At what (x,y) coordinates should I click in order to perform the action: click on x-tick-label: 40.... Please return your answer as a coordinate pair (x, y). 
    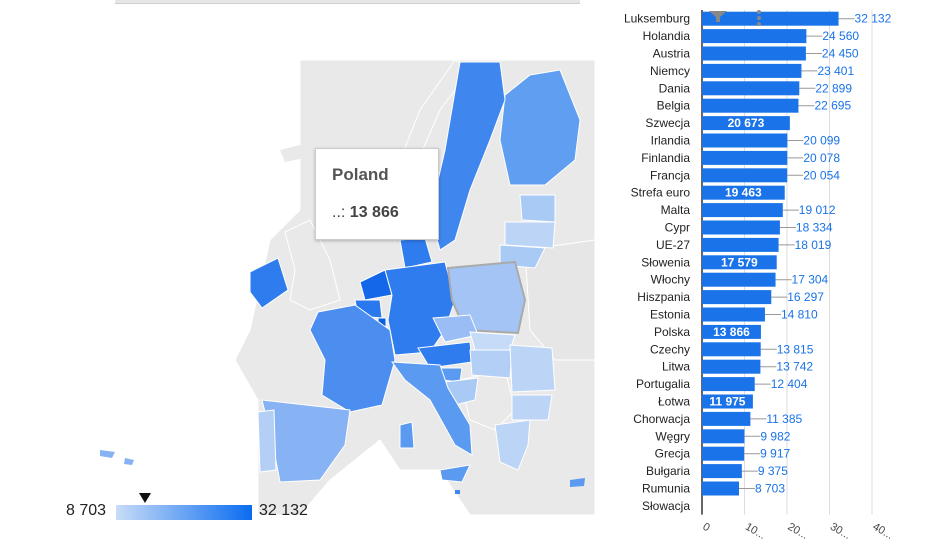
    Looking at the image, I should click on (883, 531).